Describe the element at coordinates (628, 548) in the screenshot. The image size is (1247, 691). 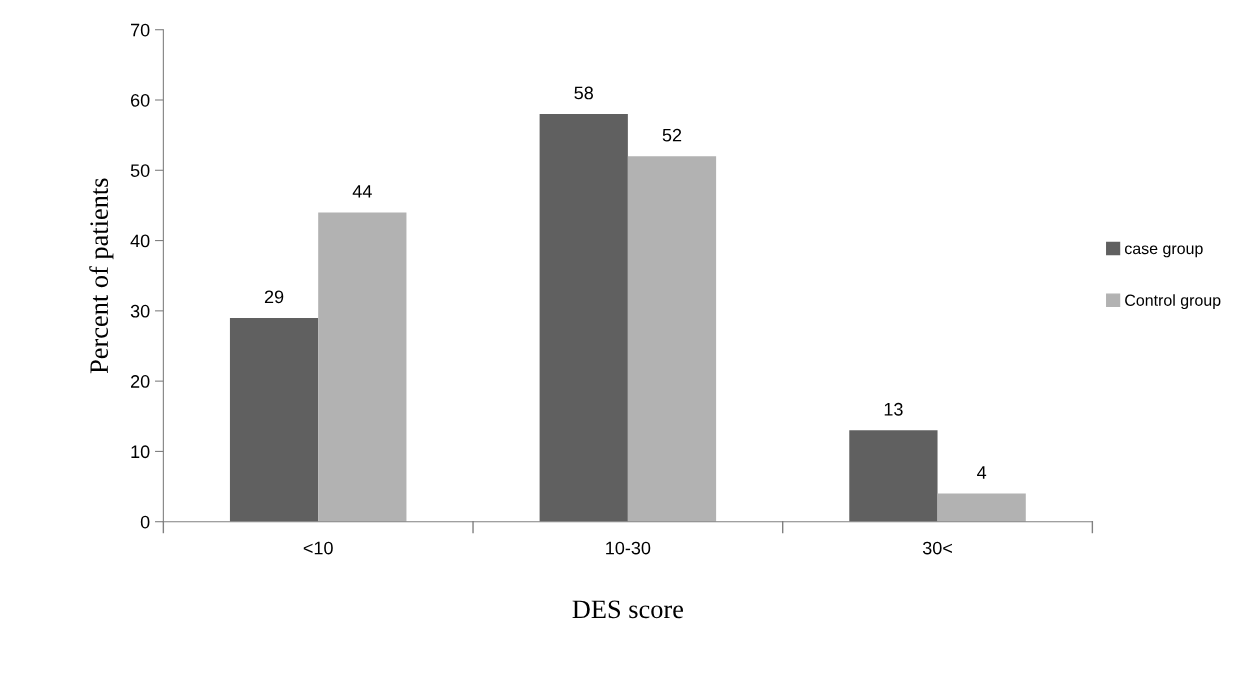
I see `x-tick-label: 10-30` at that location.